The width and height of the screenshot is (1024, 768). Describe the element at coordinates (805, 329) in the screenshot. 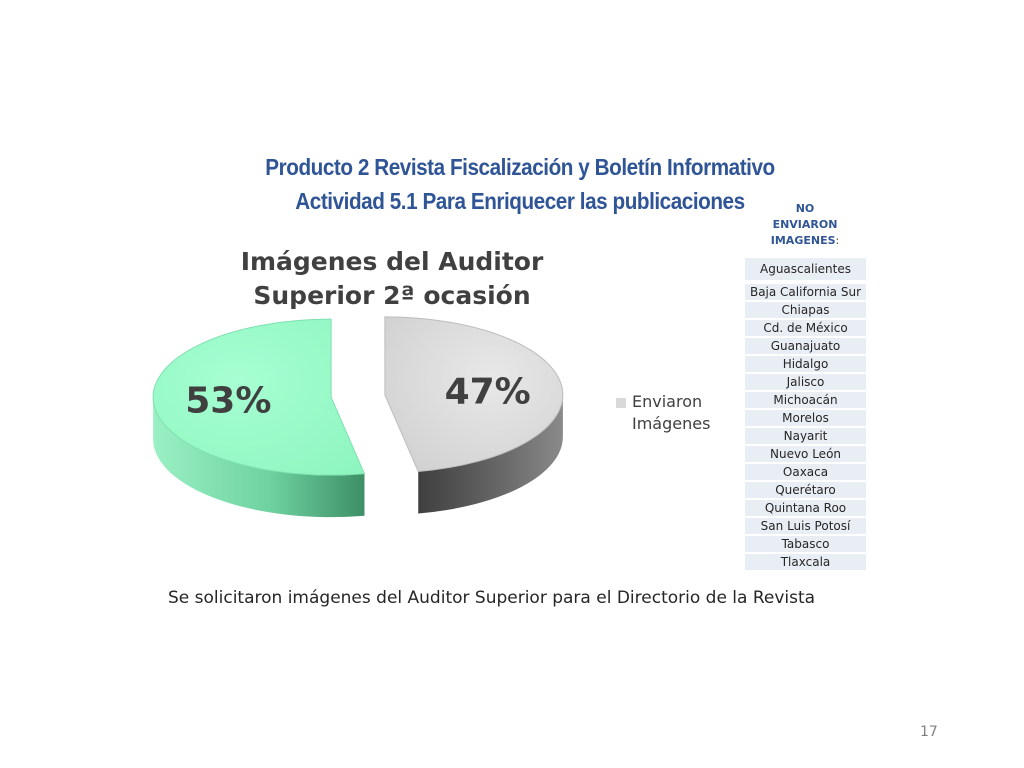

I see `state-list-item: Cd. de México` at that location.